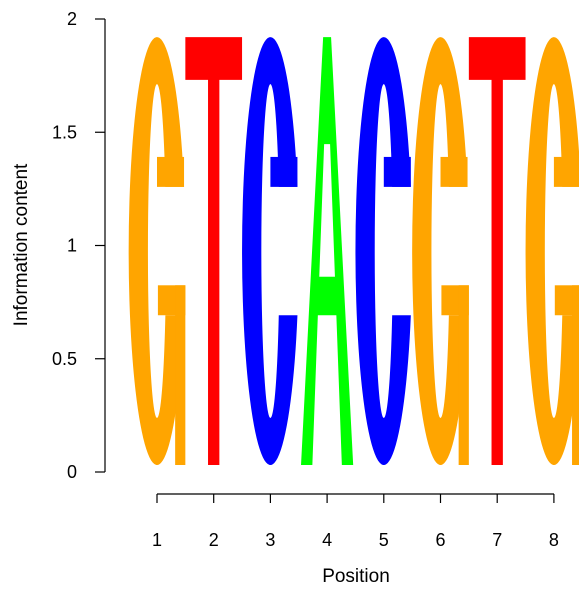  I want to click on x-tick-label-2: 3, so click(270, 540).